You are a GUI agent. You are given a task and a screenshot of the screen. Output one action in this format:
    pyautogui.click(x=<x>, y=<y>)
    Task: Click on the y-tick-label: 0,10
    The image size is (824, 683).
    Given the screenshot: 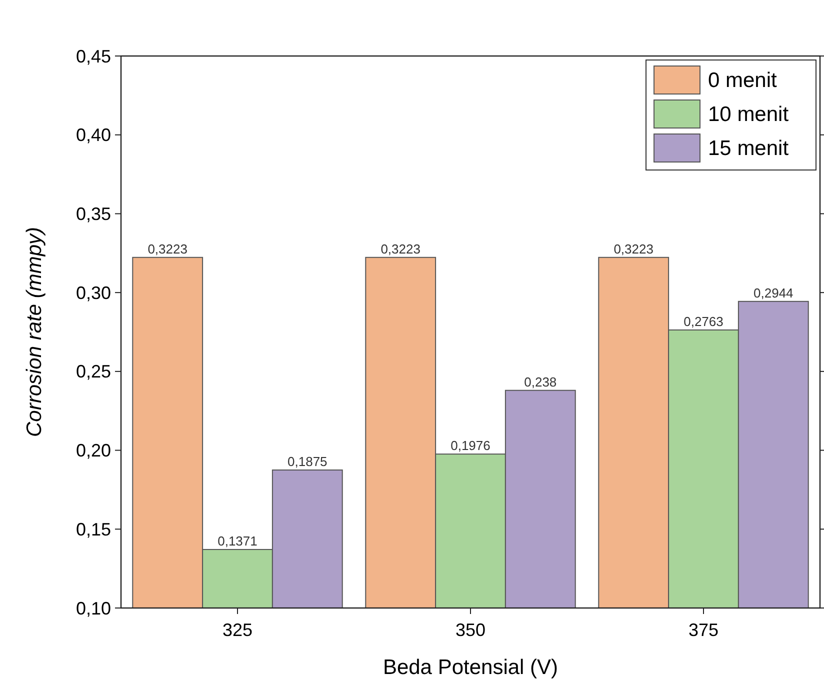 What is the action you would take?
    pyautogui.click(x=93, y=608)
    